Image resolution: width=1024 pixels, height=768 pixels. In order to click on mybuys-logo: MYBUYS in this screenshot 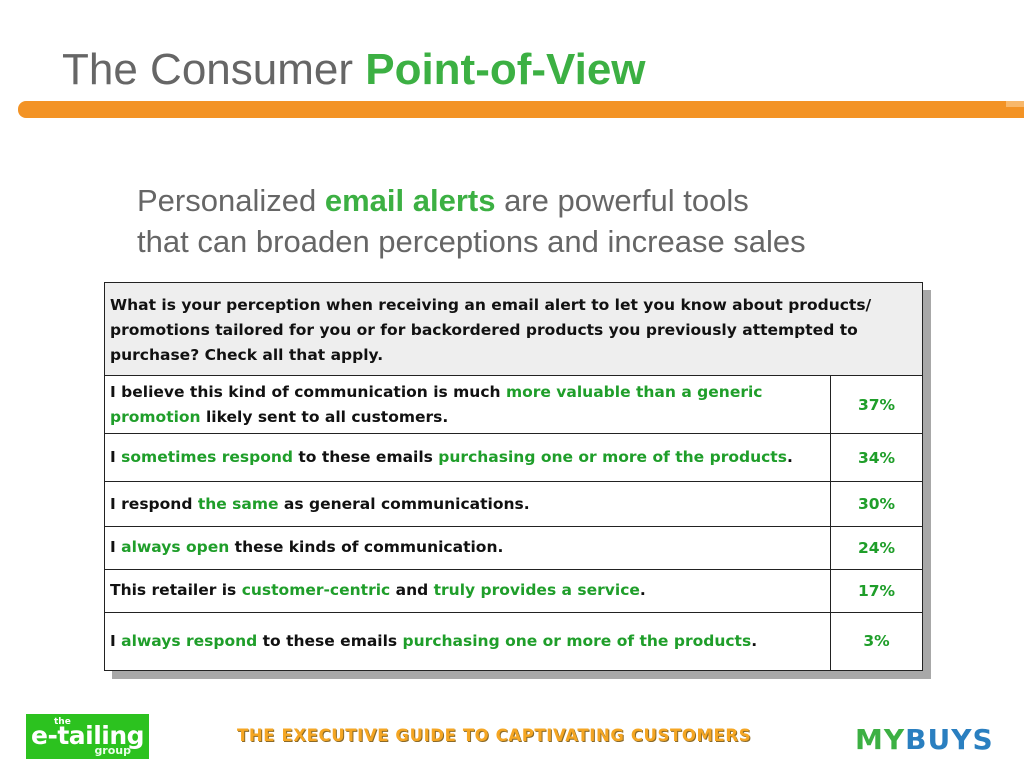, I will do `click(924, 740)`.